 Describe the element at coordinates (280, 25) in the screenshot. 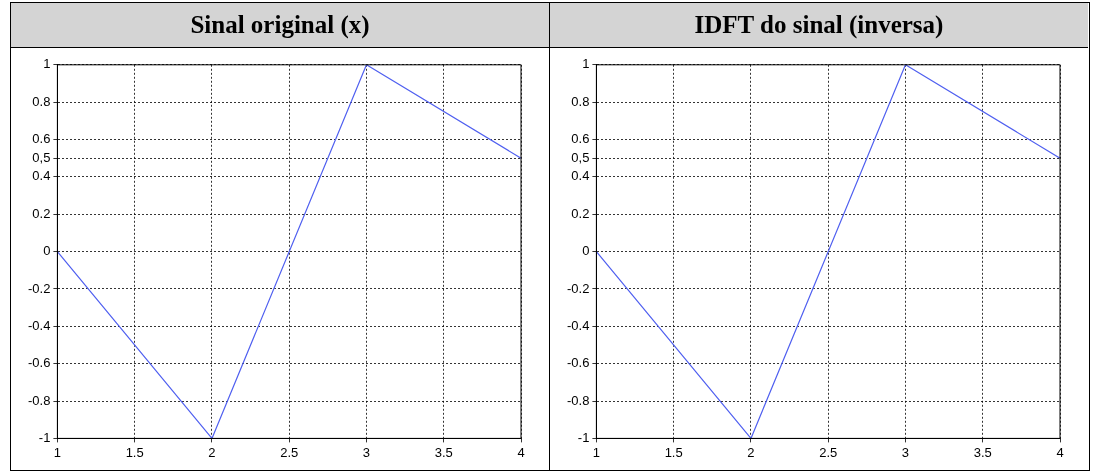

I see `chart-title: Sinal original (x)` at that location.